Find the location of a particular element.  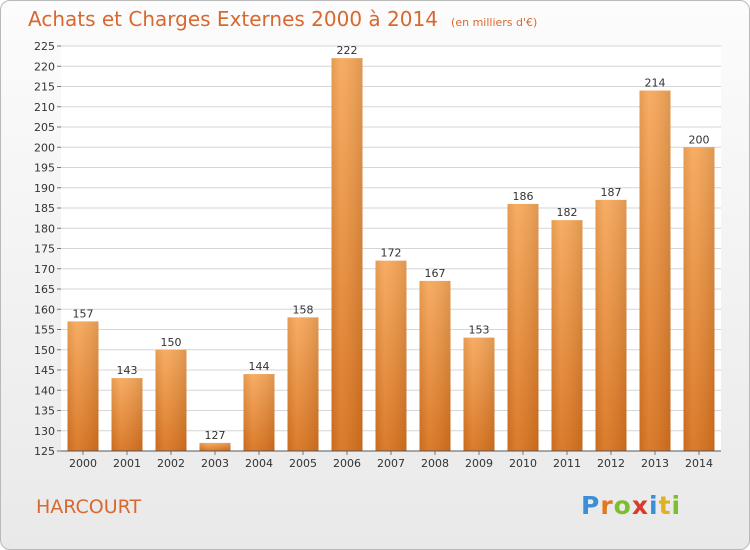

y-tick-label: 170 is located at coordinates (44, 269).